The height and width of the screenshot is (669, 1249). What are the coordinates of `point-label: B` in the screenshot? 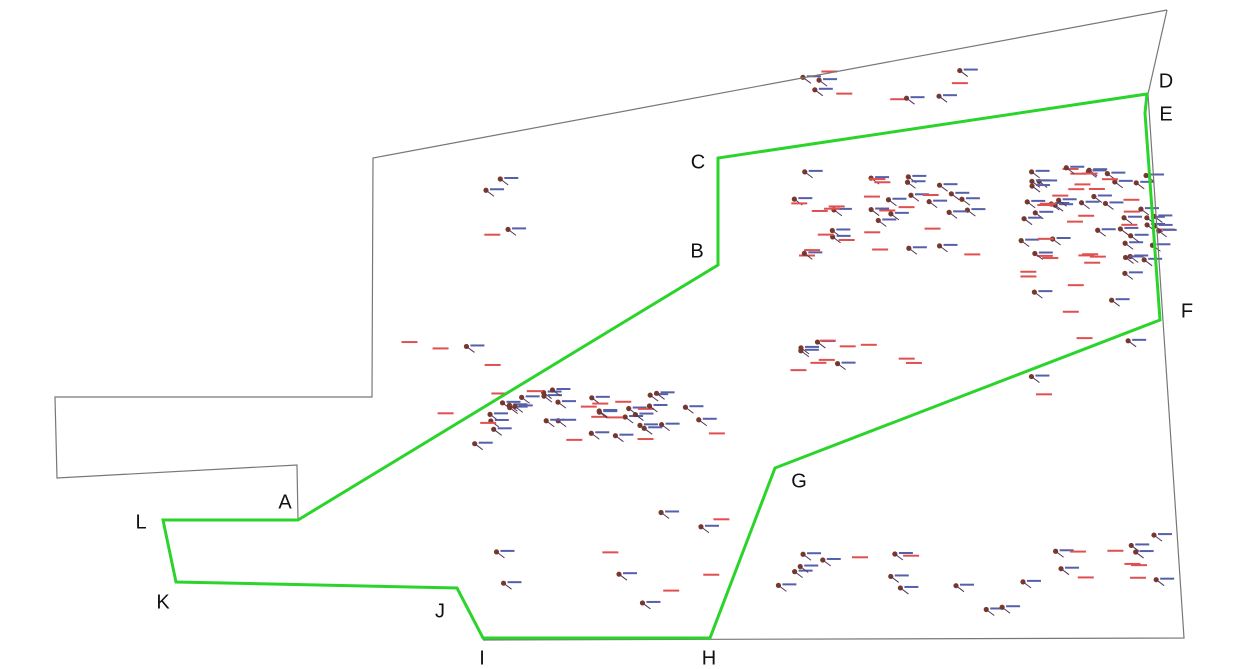 It's located at (696, 251).